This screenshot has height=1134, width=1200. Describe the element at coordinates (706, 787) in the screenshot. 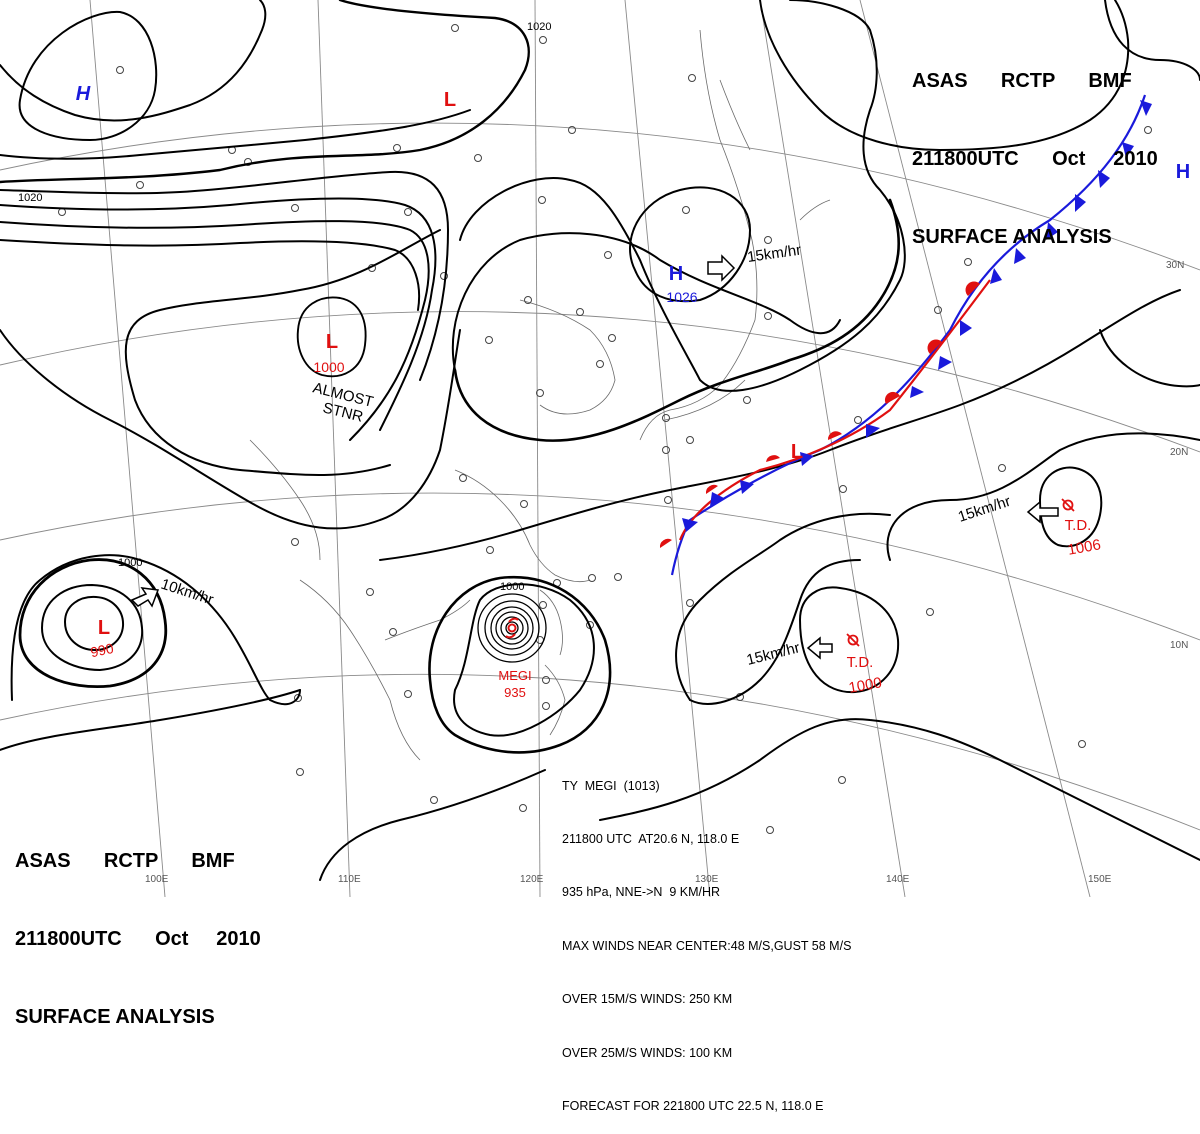

I see `info-line: TY MEGI (1013)` at that location.